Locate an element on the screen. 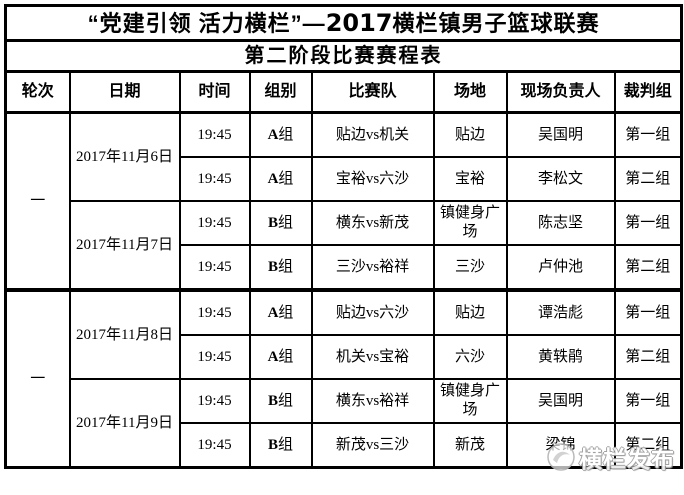  venue-cell: 三沙 is located at coordinates (470, 267).